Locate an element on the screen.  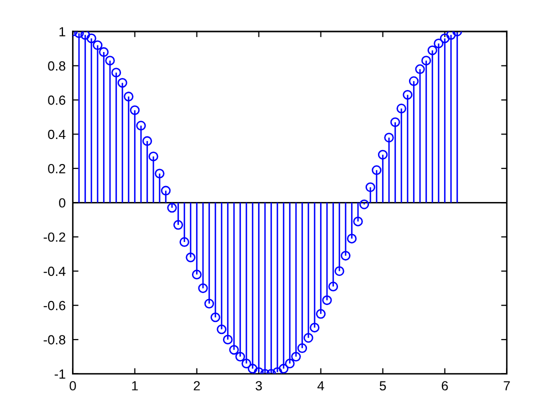
y-tick-label: 0.8 is located at coordinates (57, 66).